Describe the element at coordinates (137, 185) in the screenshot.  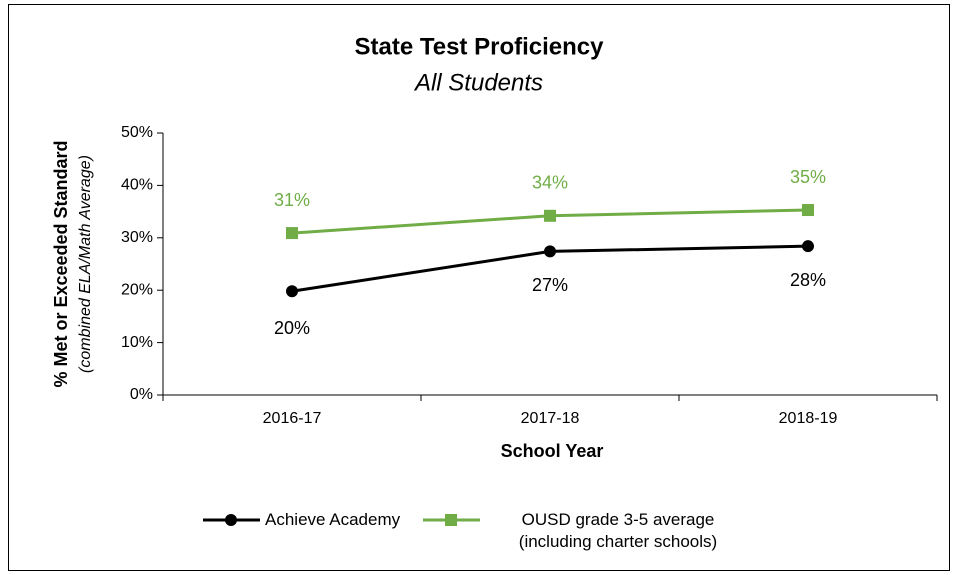
I see `y-tick-label: 40%` at that location.